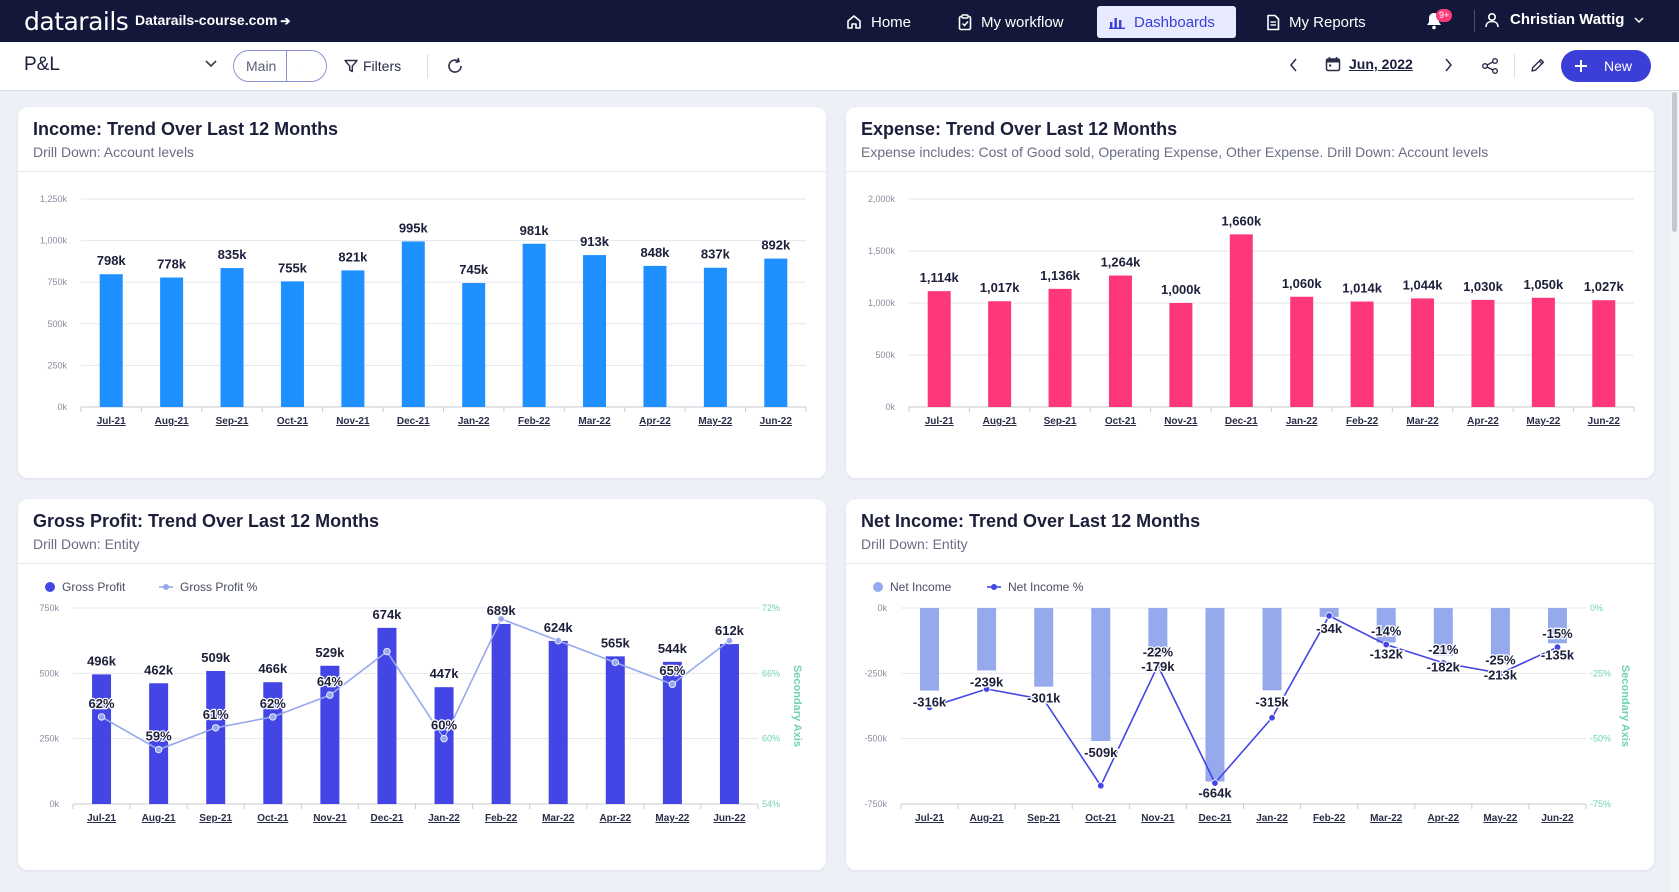 This screenshot has height=892, width=1679. What do you see at coordinates (102, 703) in the screenshot?
I see `data-label: 62%` at bounding box center [102, 703].